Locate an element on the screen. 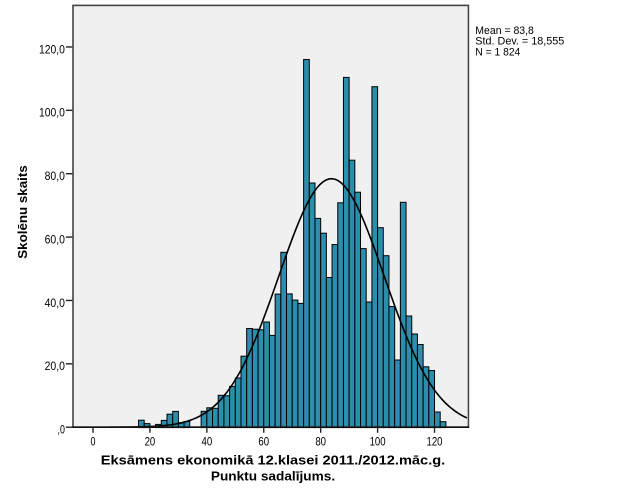 This screenshot has width=625, height=500. svg-text: 60,0 is located at coordinates (55, 239).